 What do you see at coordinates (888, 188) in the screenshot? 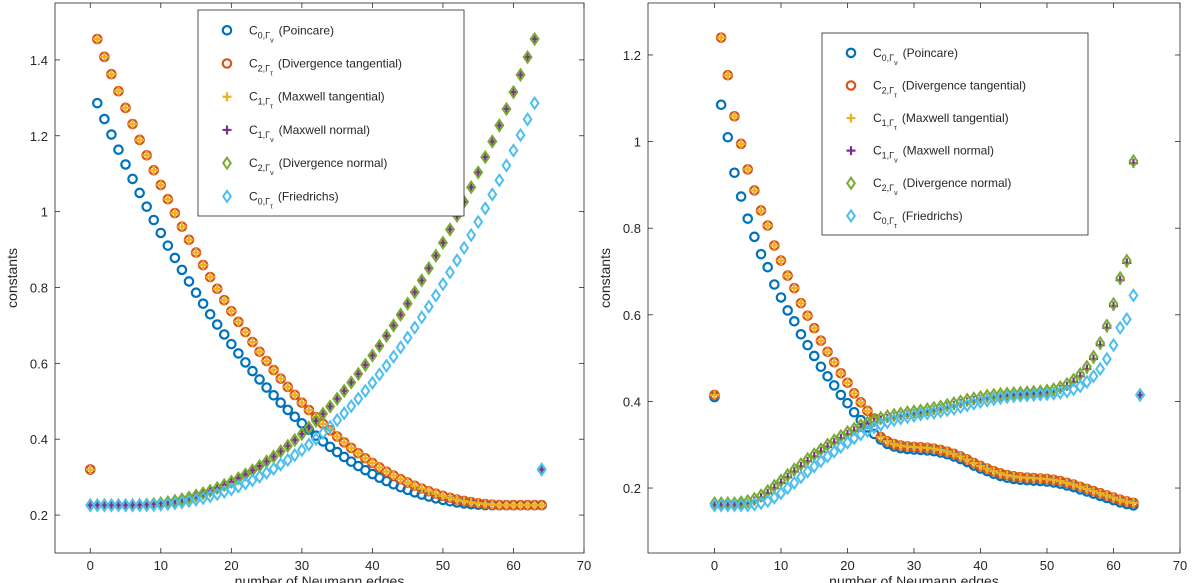
I see `legend-sub: 2,Γ` at bounding box center [888, 188].